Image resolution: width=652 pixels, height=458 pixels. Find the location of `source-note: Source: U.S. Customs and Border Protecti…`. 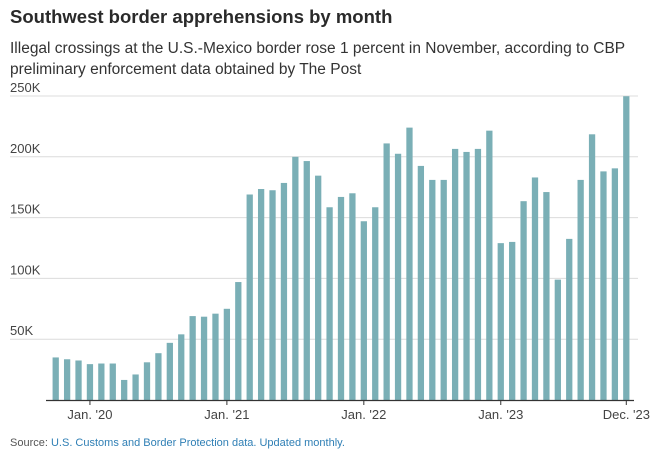

source-note: Source: U.S. Customs and Border Protecti… is located at coordinates (177, 443).